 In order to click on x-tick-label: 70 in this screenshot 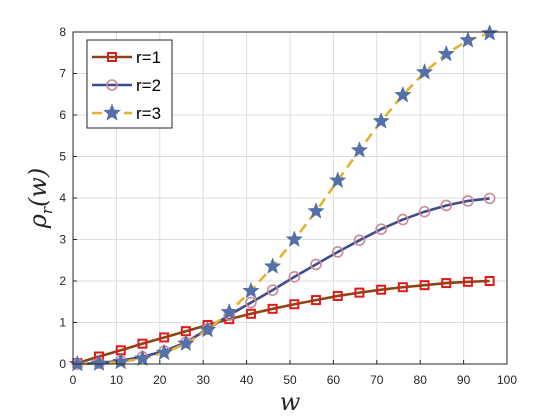, I will do `click(377, 380)`.